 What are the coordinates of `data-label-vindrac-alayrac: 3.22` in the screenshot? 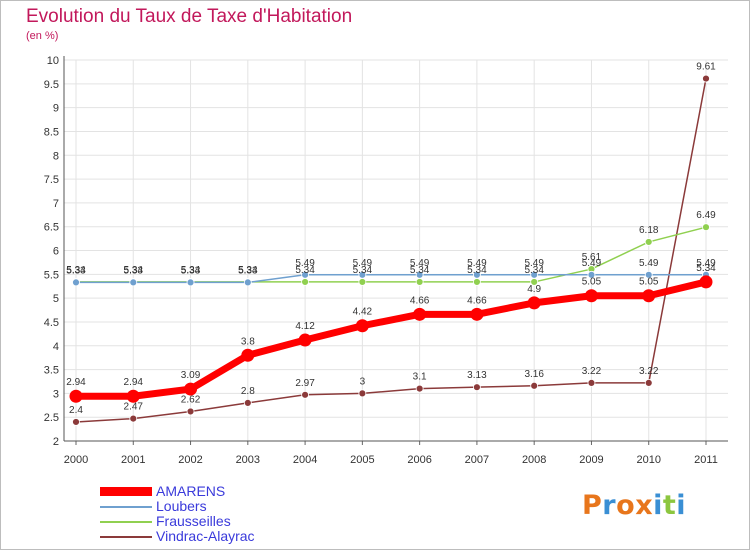 It's located at (592, 371).